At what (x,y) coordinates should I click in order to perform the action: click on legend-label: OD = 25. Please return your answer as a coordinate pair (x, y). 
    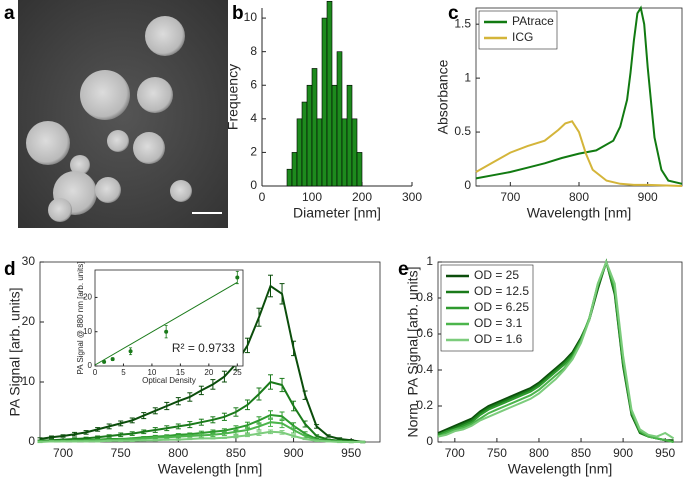
    Looking at the image, I should click on (496, 275).